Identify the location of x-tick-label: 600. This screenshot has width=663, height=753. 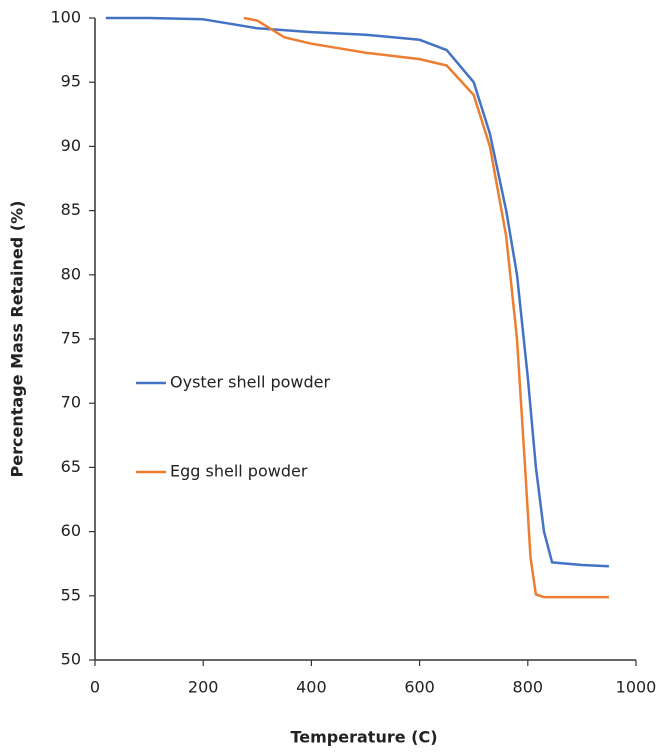
(419, 687).